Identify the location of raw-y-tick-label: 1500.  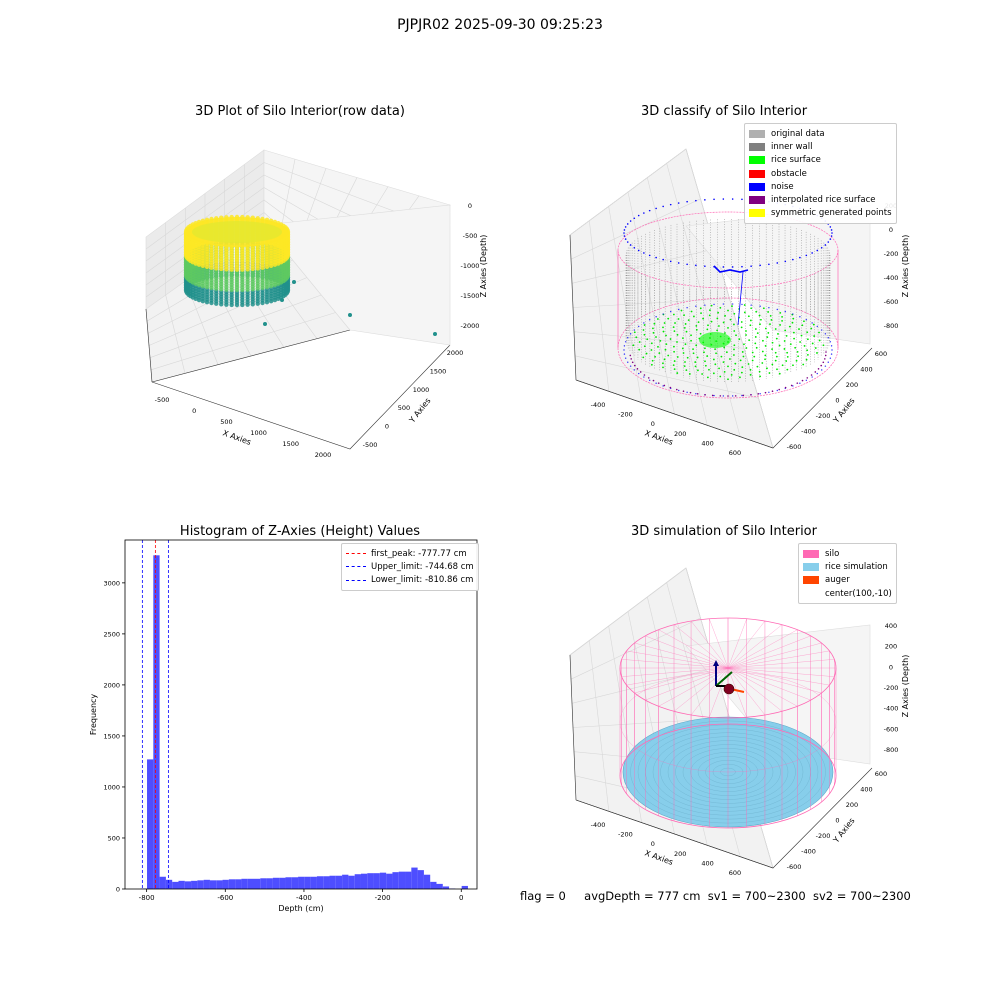
(438, 371).